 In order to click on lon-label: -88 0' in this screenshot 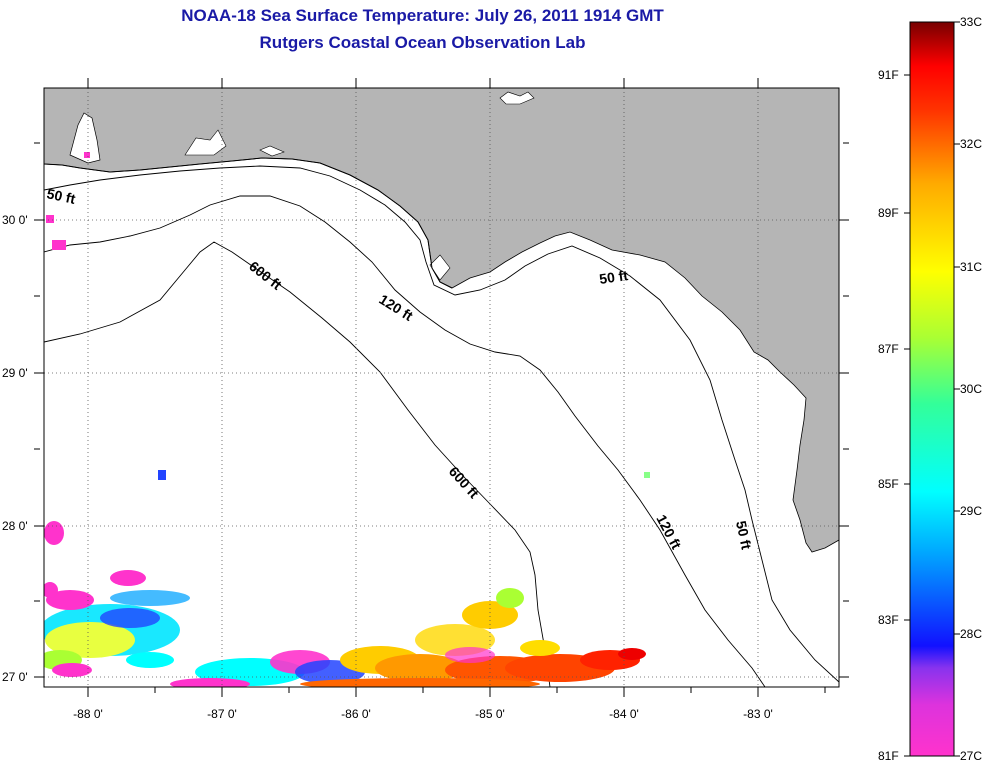, I will do `click(88, 714)`.